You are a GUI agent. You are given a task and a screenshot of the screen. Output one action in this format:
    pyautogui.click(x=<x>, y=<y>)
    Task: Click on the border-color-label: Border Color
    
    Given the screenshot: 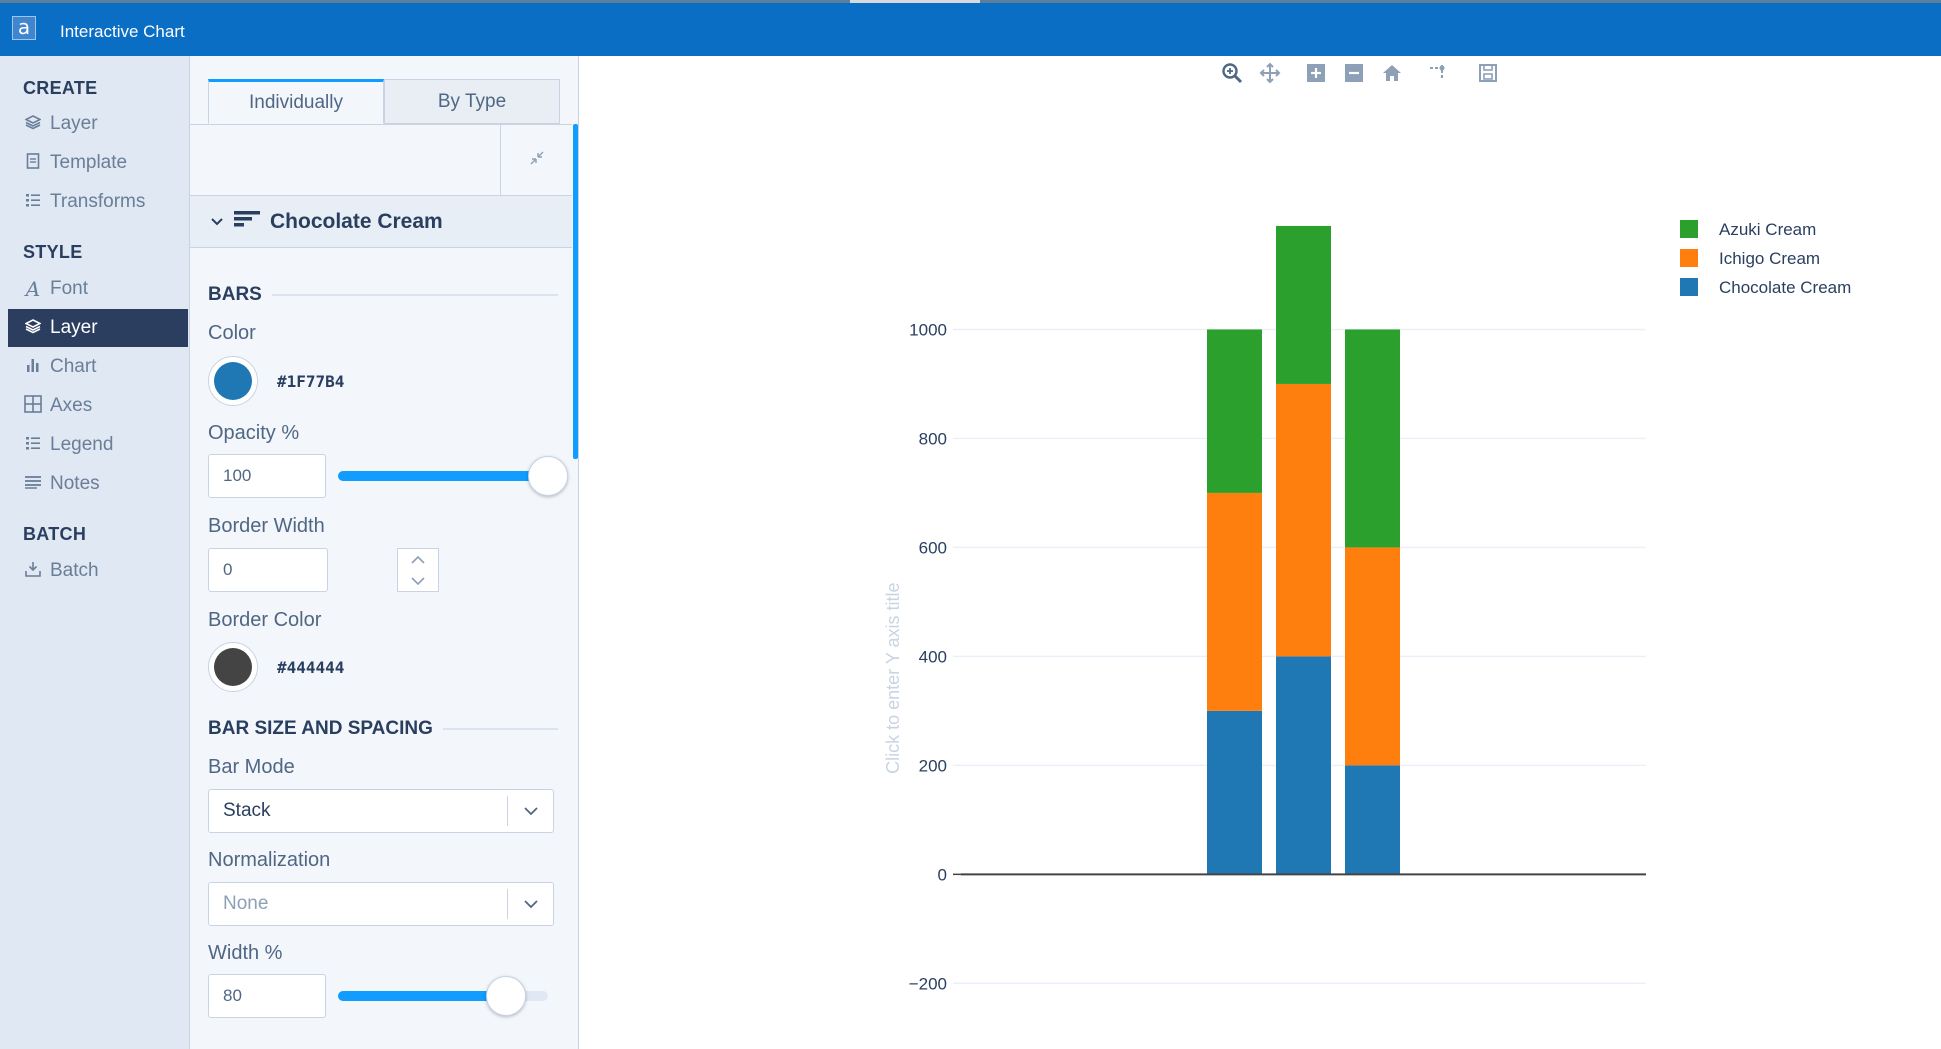 What is the action you would take?
    pyautogui.click(x=265, y=620)
    